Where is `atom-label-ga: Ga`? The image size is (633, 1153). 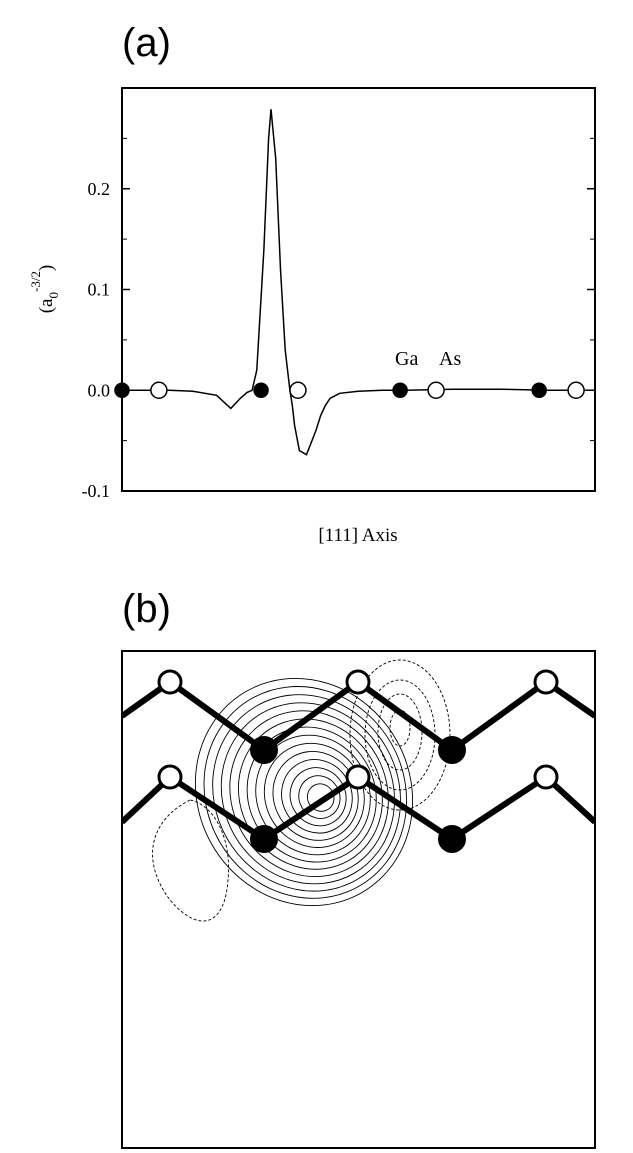 atom-label-ga: Ga is located at coordinates (406, 359).